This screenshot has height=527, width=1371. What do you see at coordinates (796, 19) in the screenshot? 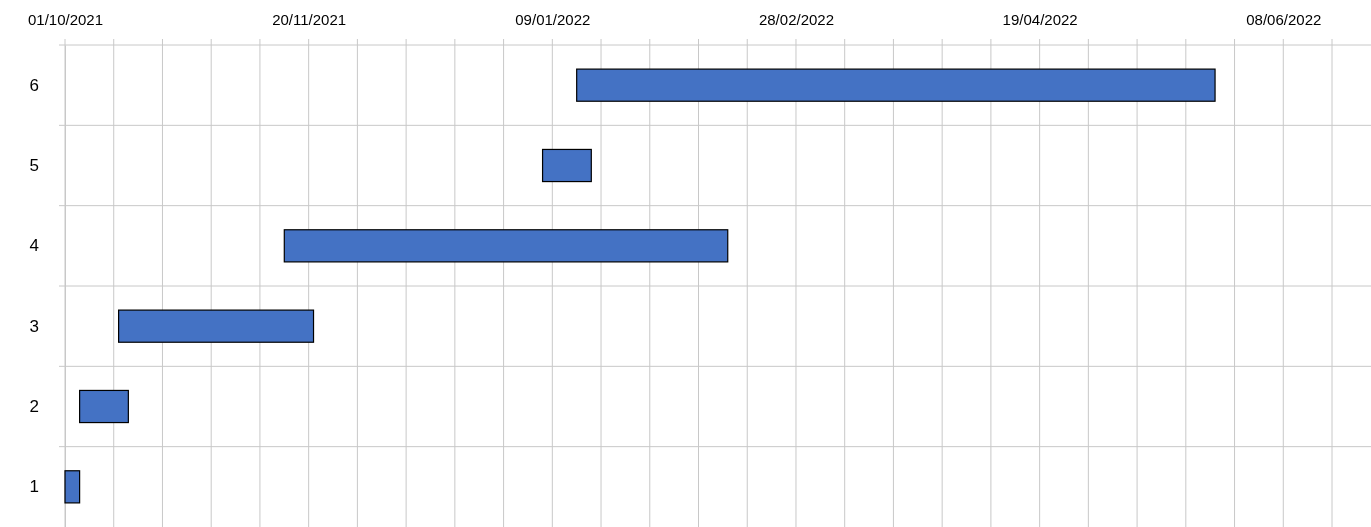
I see `x-tick-label: 28/02/2022` at bounding box center [796, 19].